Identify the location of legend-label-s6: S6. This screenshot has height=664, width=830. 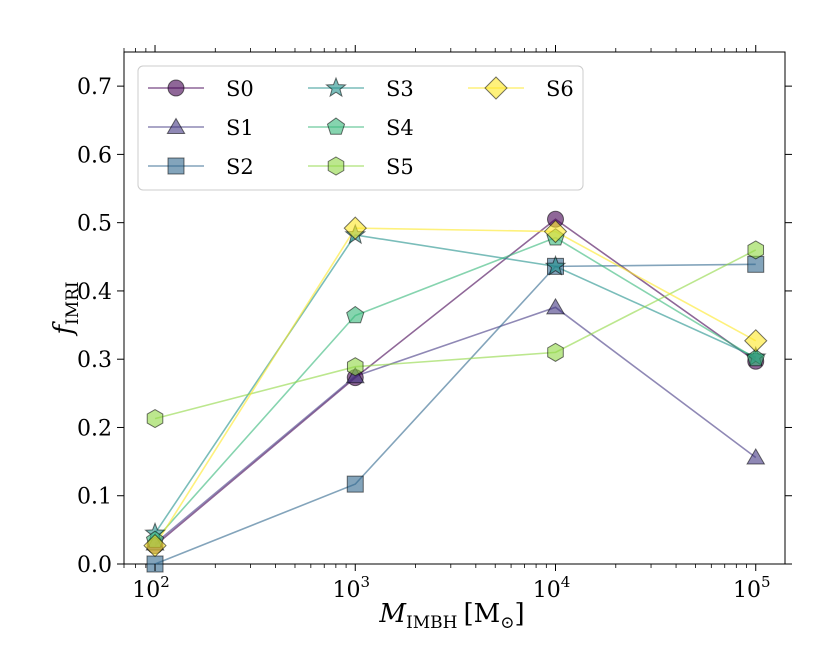
(560, 89).